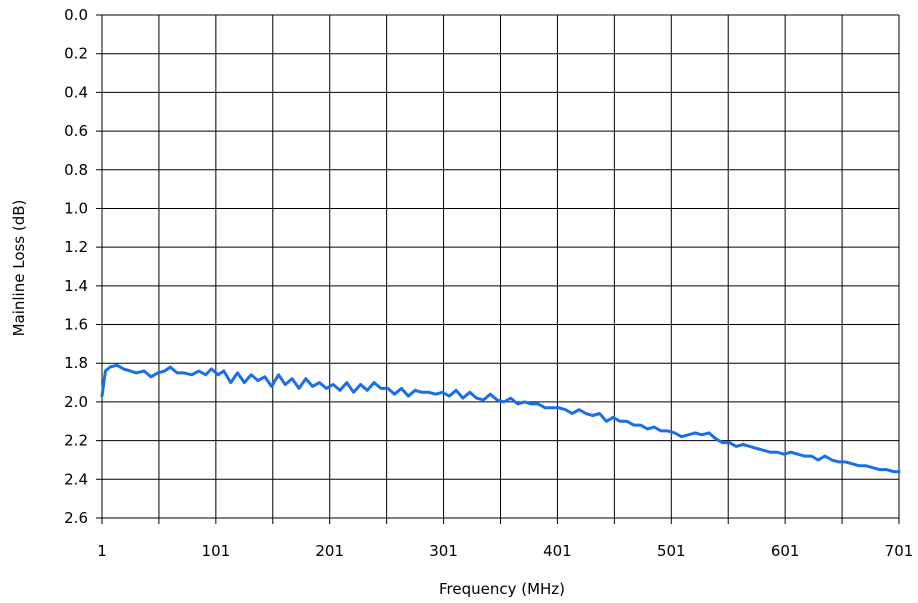 The width and height of the screenshot is (918, 603). Describe the element at coordinates (76, 518) in the screenshot. I see `y-tick-label: 2.6` at that location.